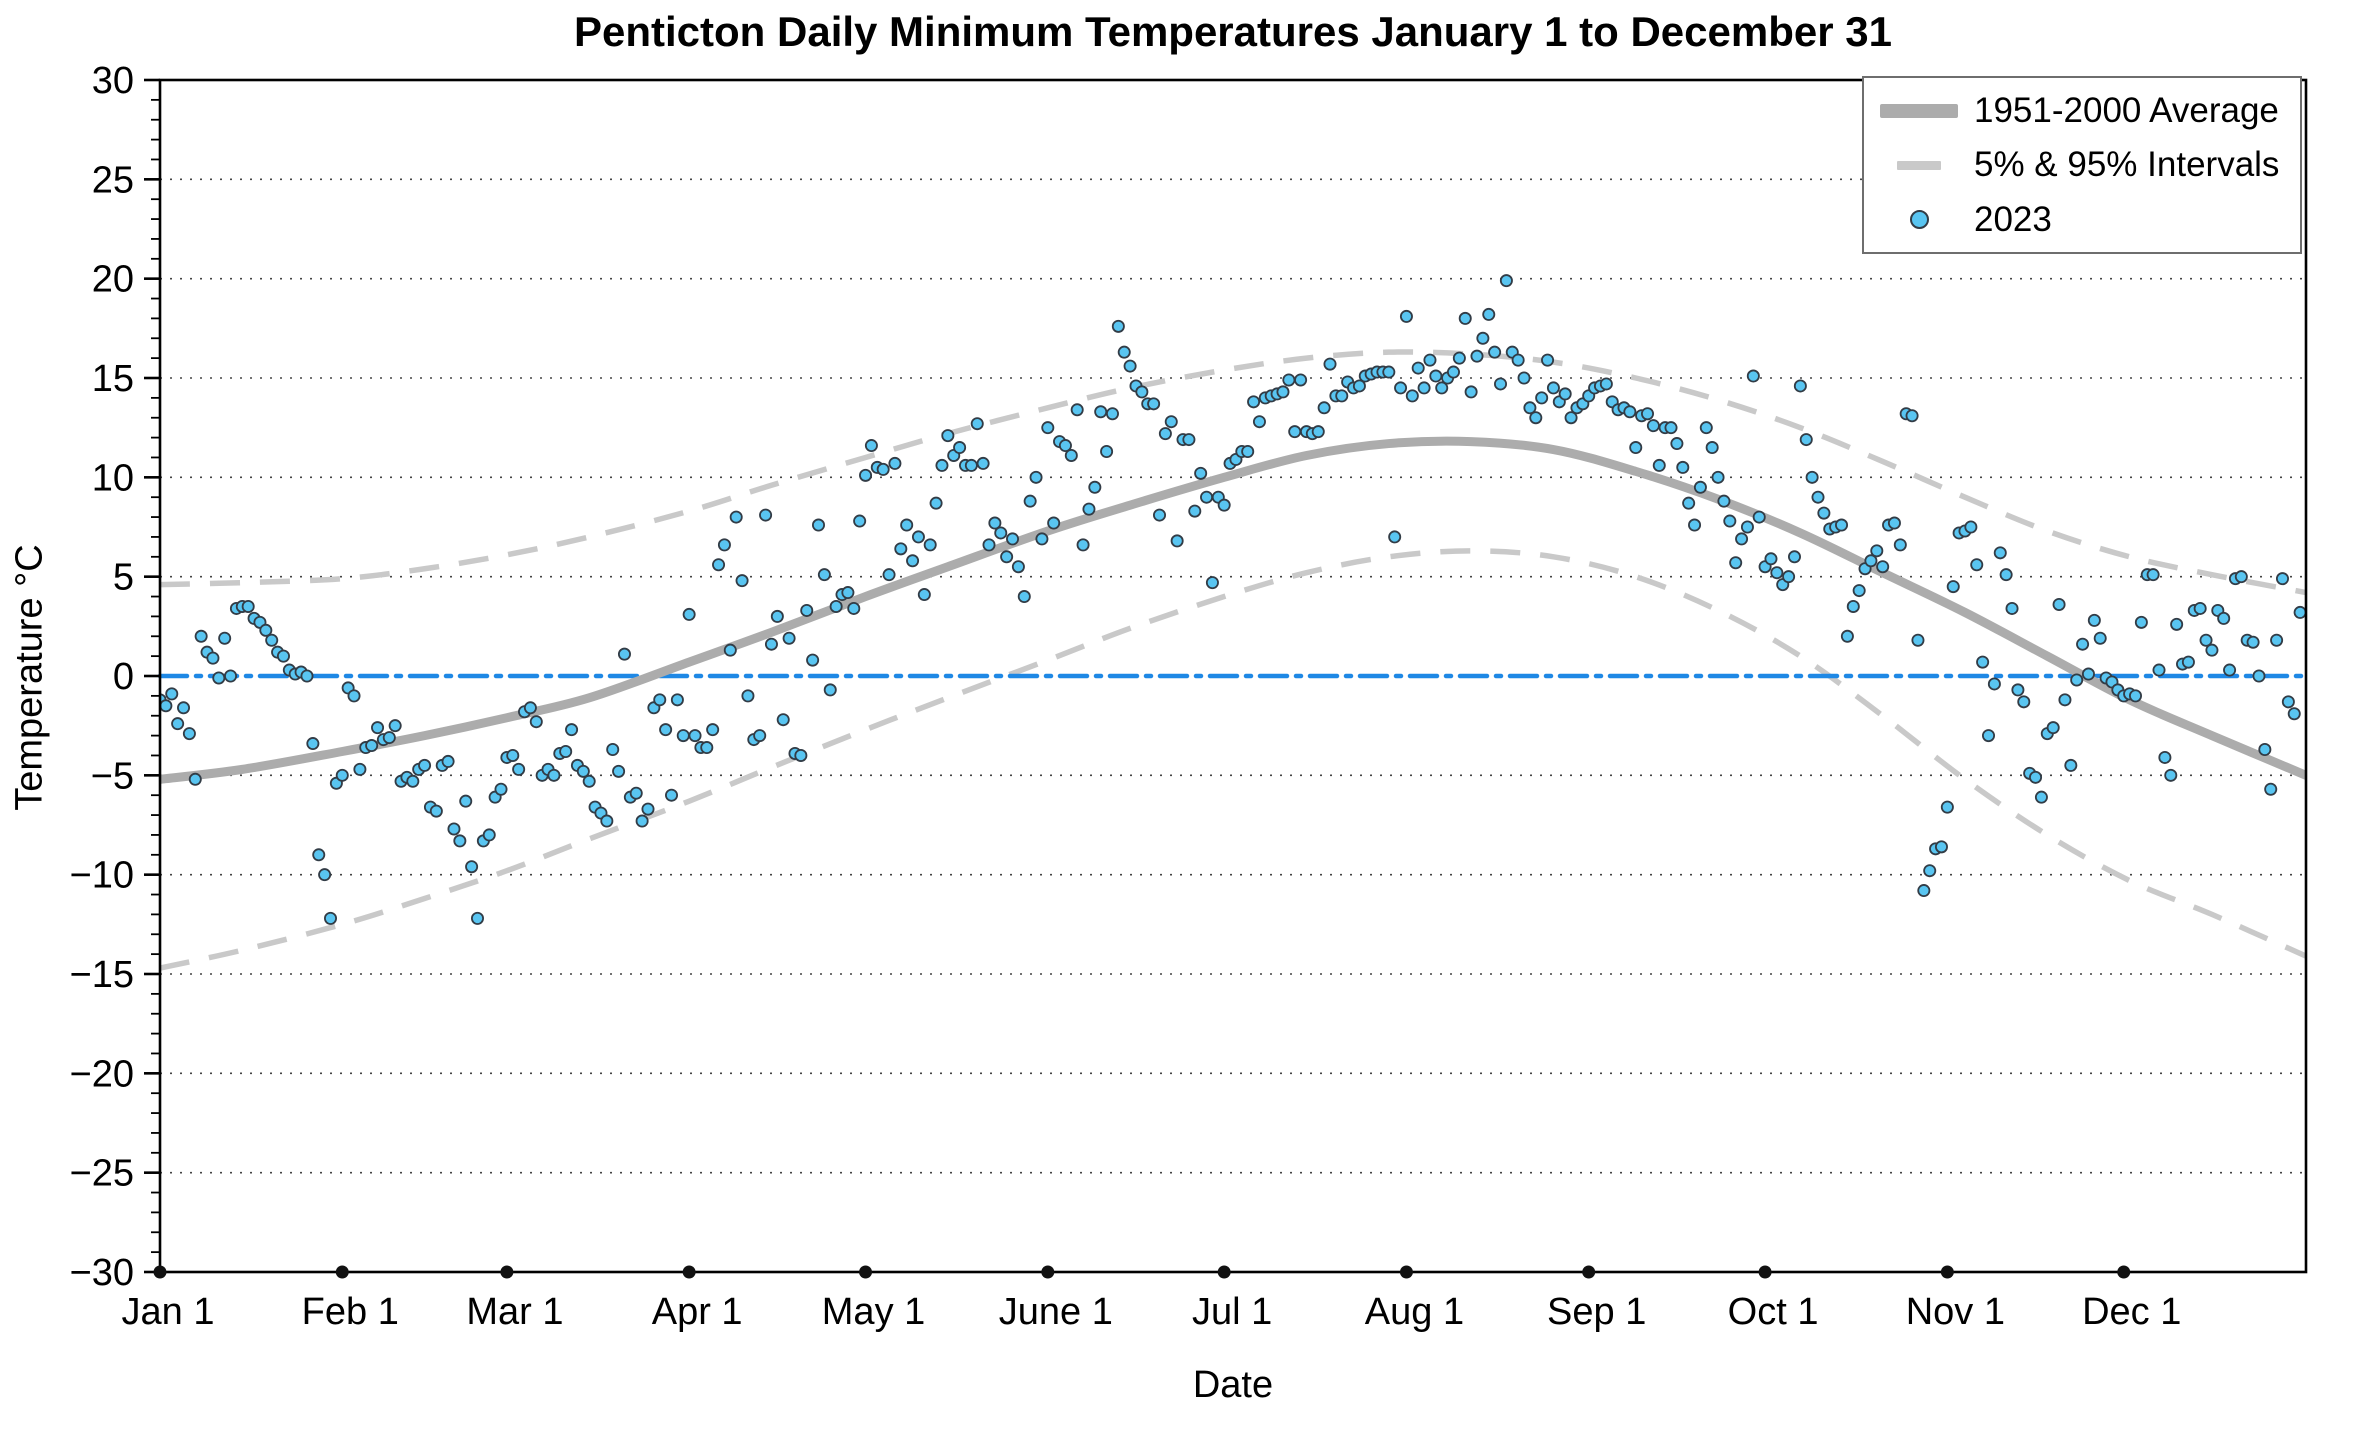 The width and height of the screenshot is (2360, 1432). I want to click on y-tick-label: −10, so click(102, 876).